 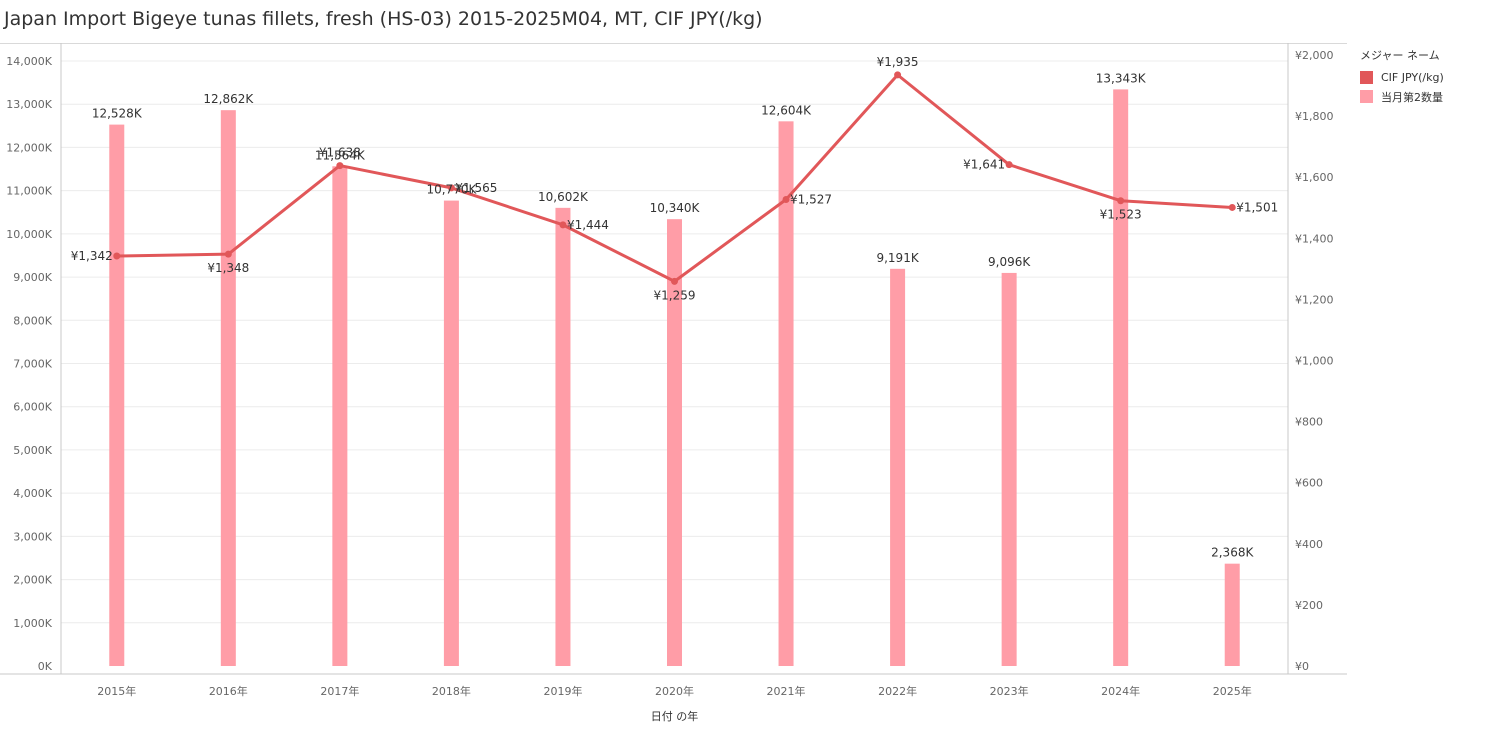 What do you see at coordinates (1009, 691) in the screenshot?
I see `x-tick-label: 2023年` at bounding box center [1009, 691].